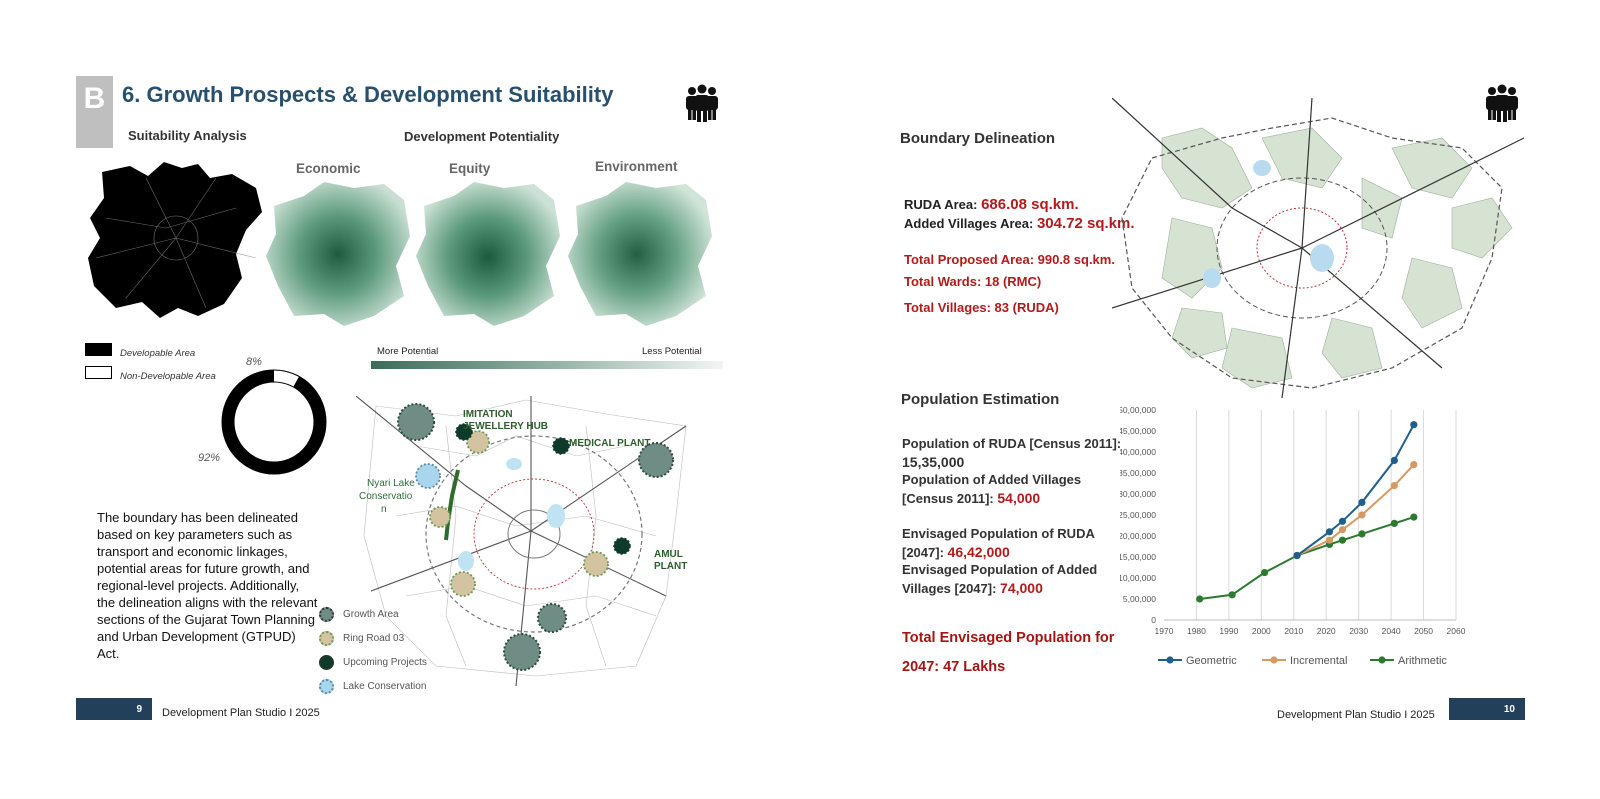  I want to click on pop-ruda-value: 15,35,000, so click(933, 462).